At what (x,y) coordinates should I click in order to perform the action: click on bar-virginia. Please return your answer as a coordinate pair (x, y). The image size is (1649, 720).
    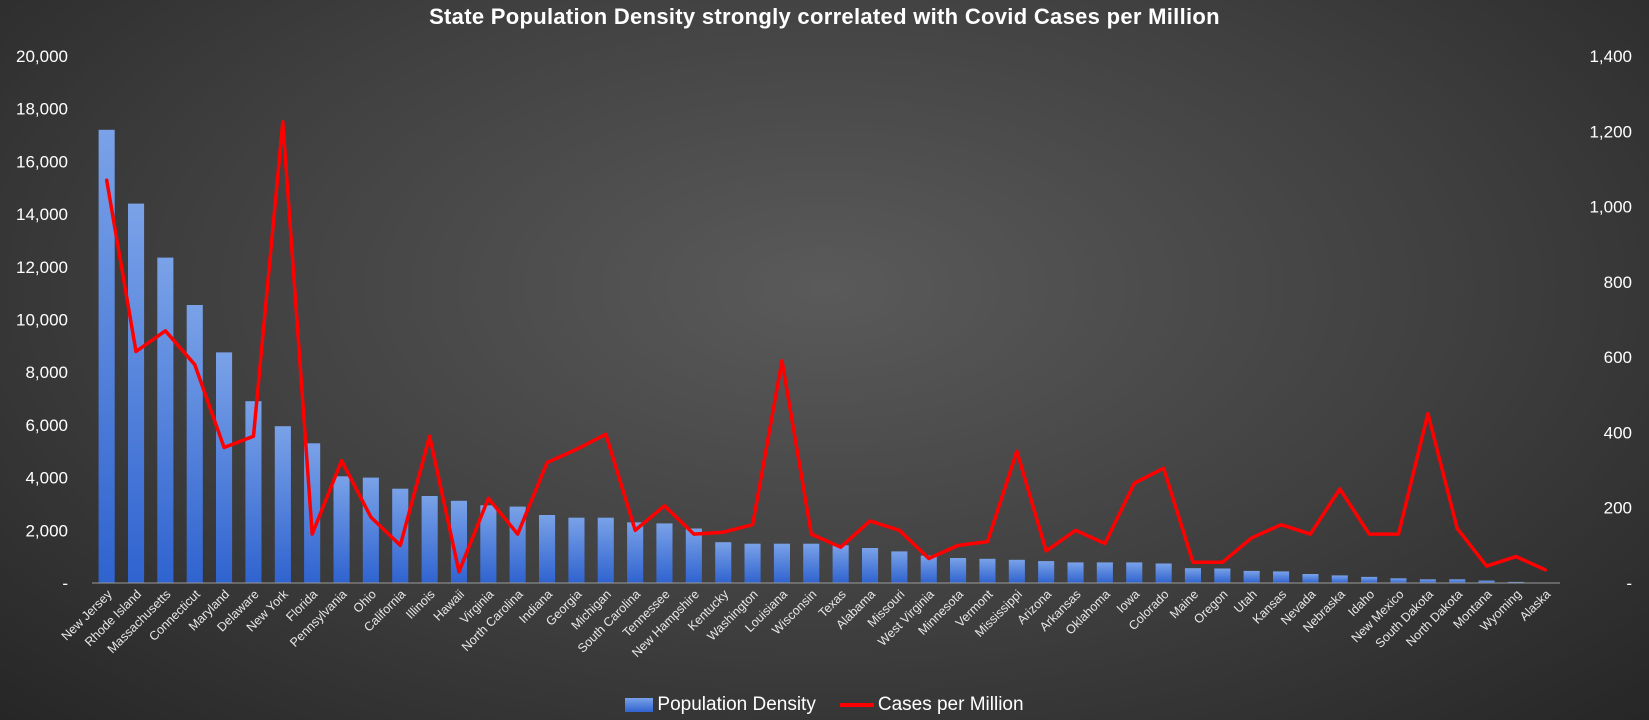
    Looking at the image, I should click on (488, 544).